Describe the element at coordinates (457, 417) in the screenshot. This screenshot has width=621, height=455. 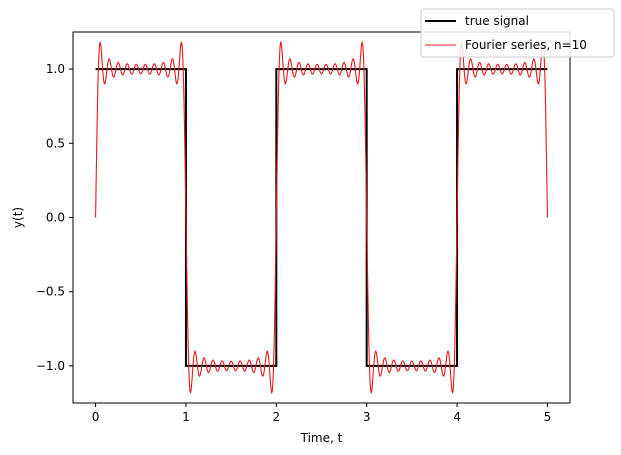
I see `x-tick-label: 4` at that location.